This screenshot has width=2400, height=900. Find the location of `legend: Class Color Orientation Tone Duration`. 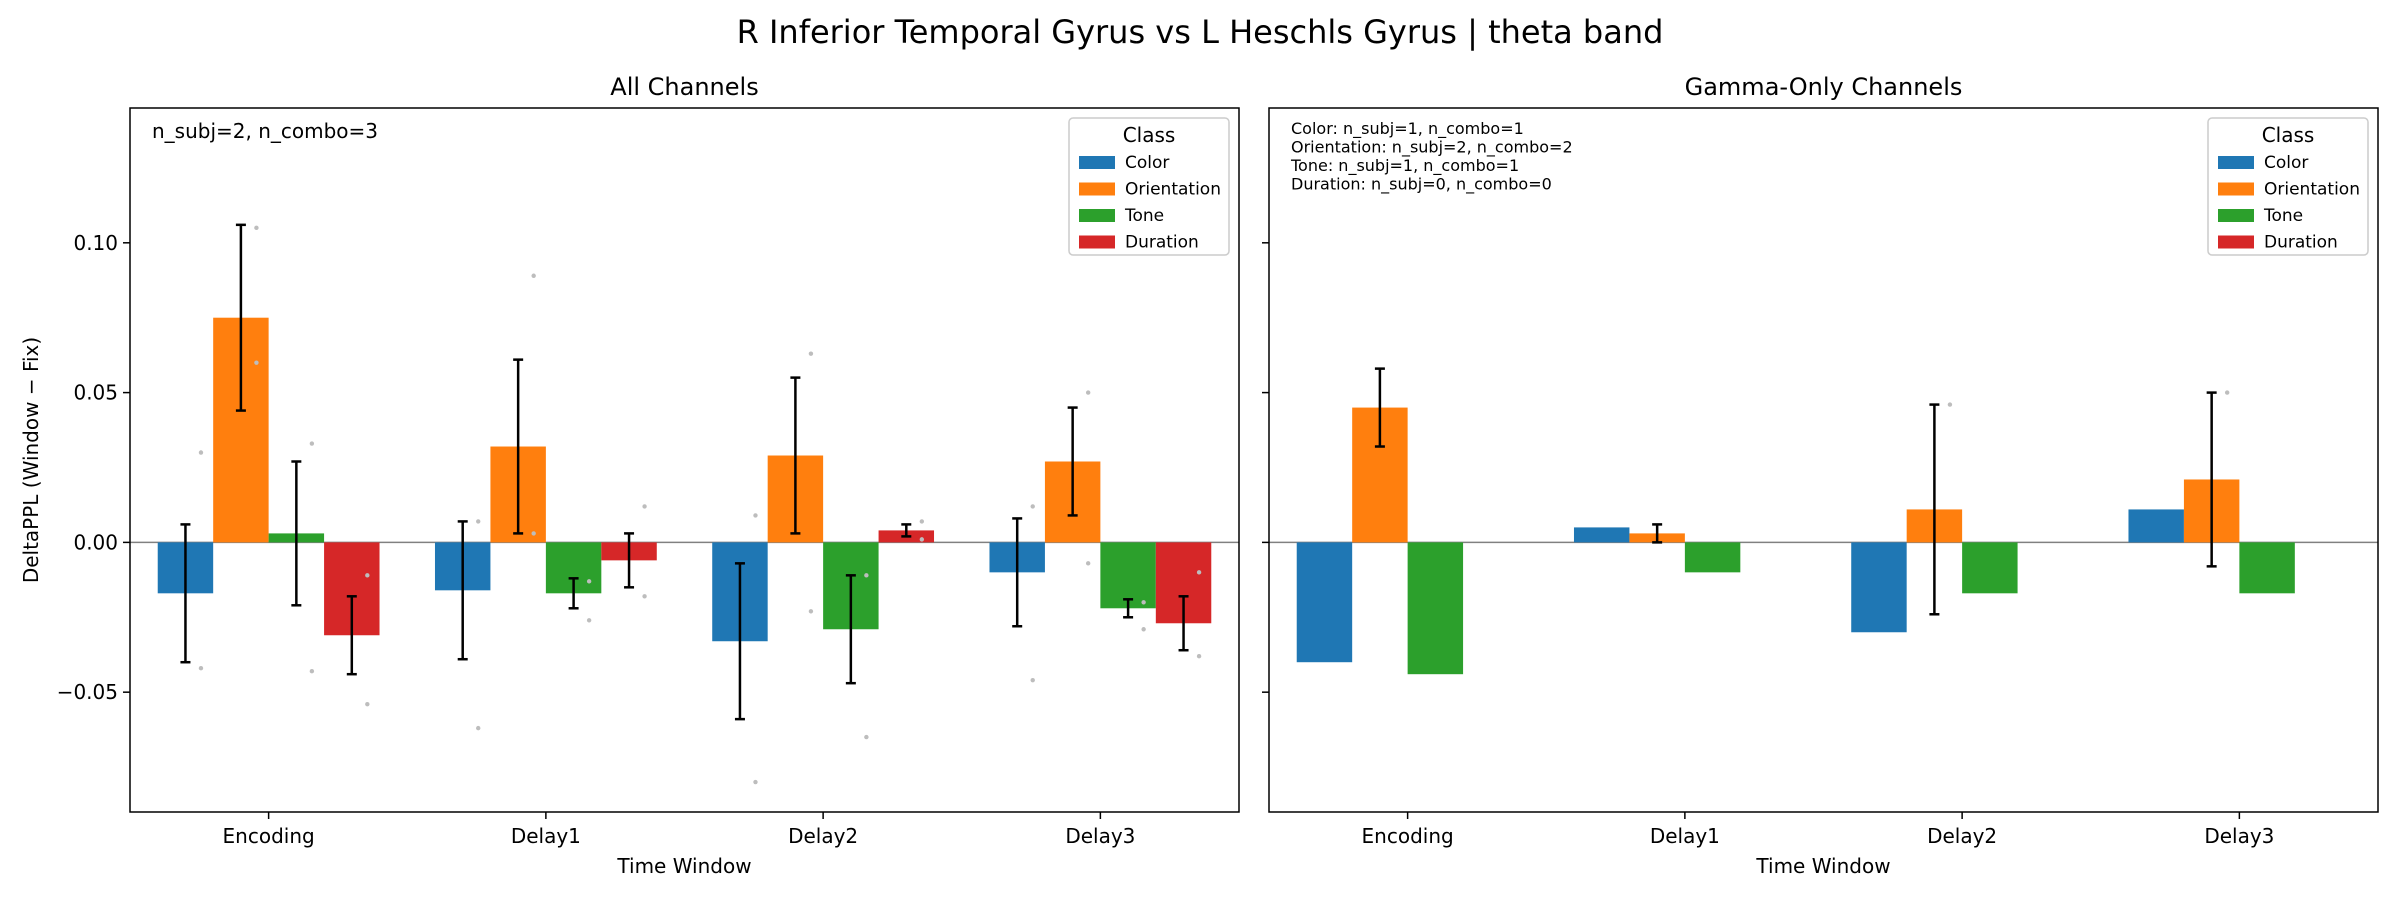

legend: Class Color Orientation Tone Duration is located at coordinates (1149, 186).